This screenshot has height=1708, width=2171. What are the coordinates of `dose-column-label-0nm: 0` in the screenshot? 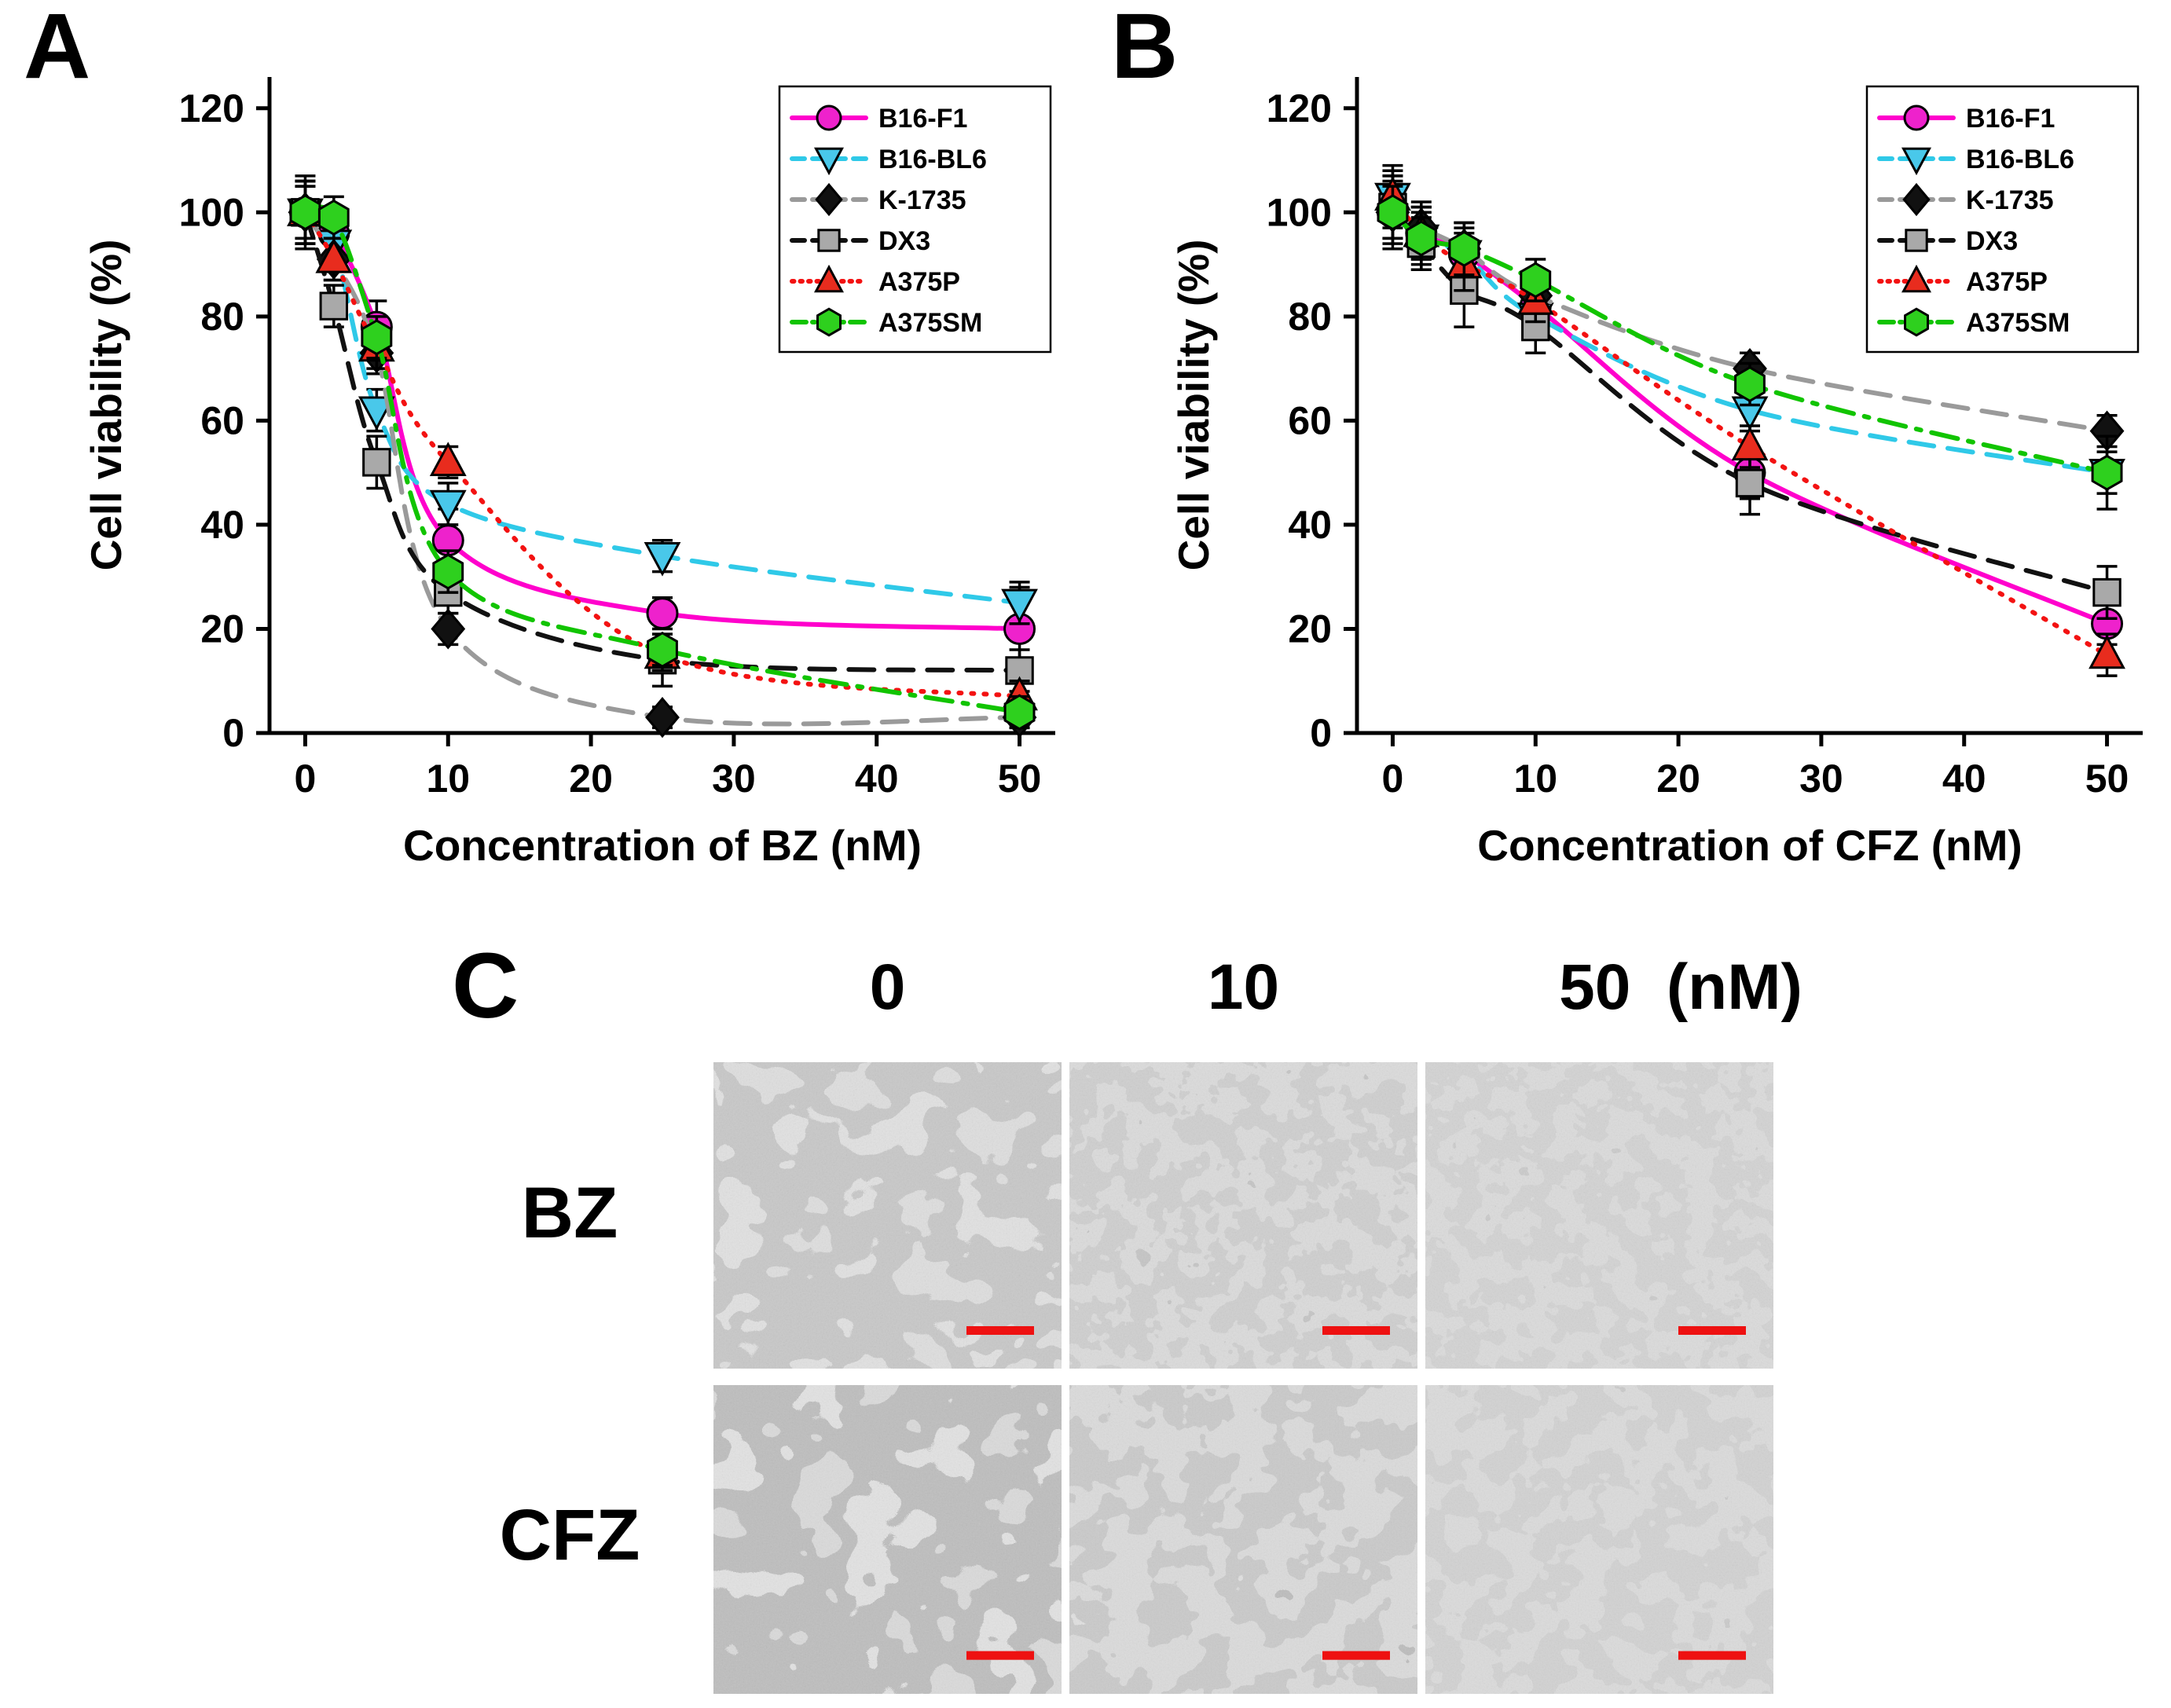 It's located at (888, 987).